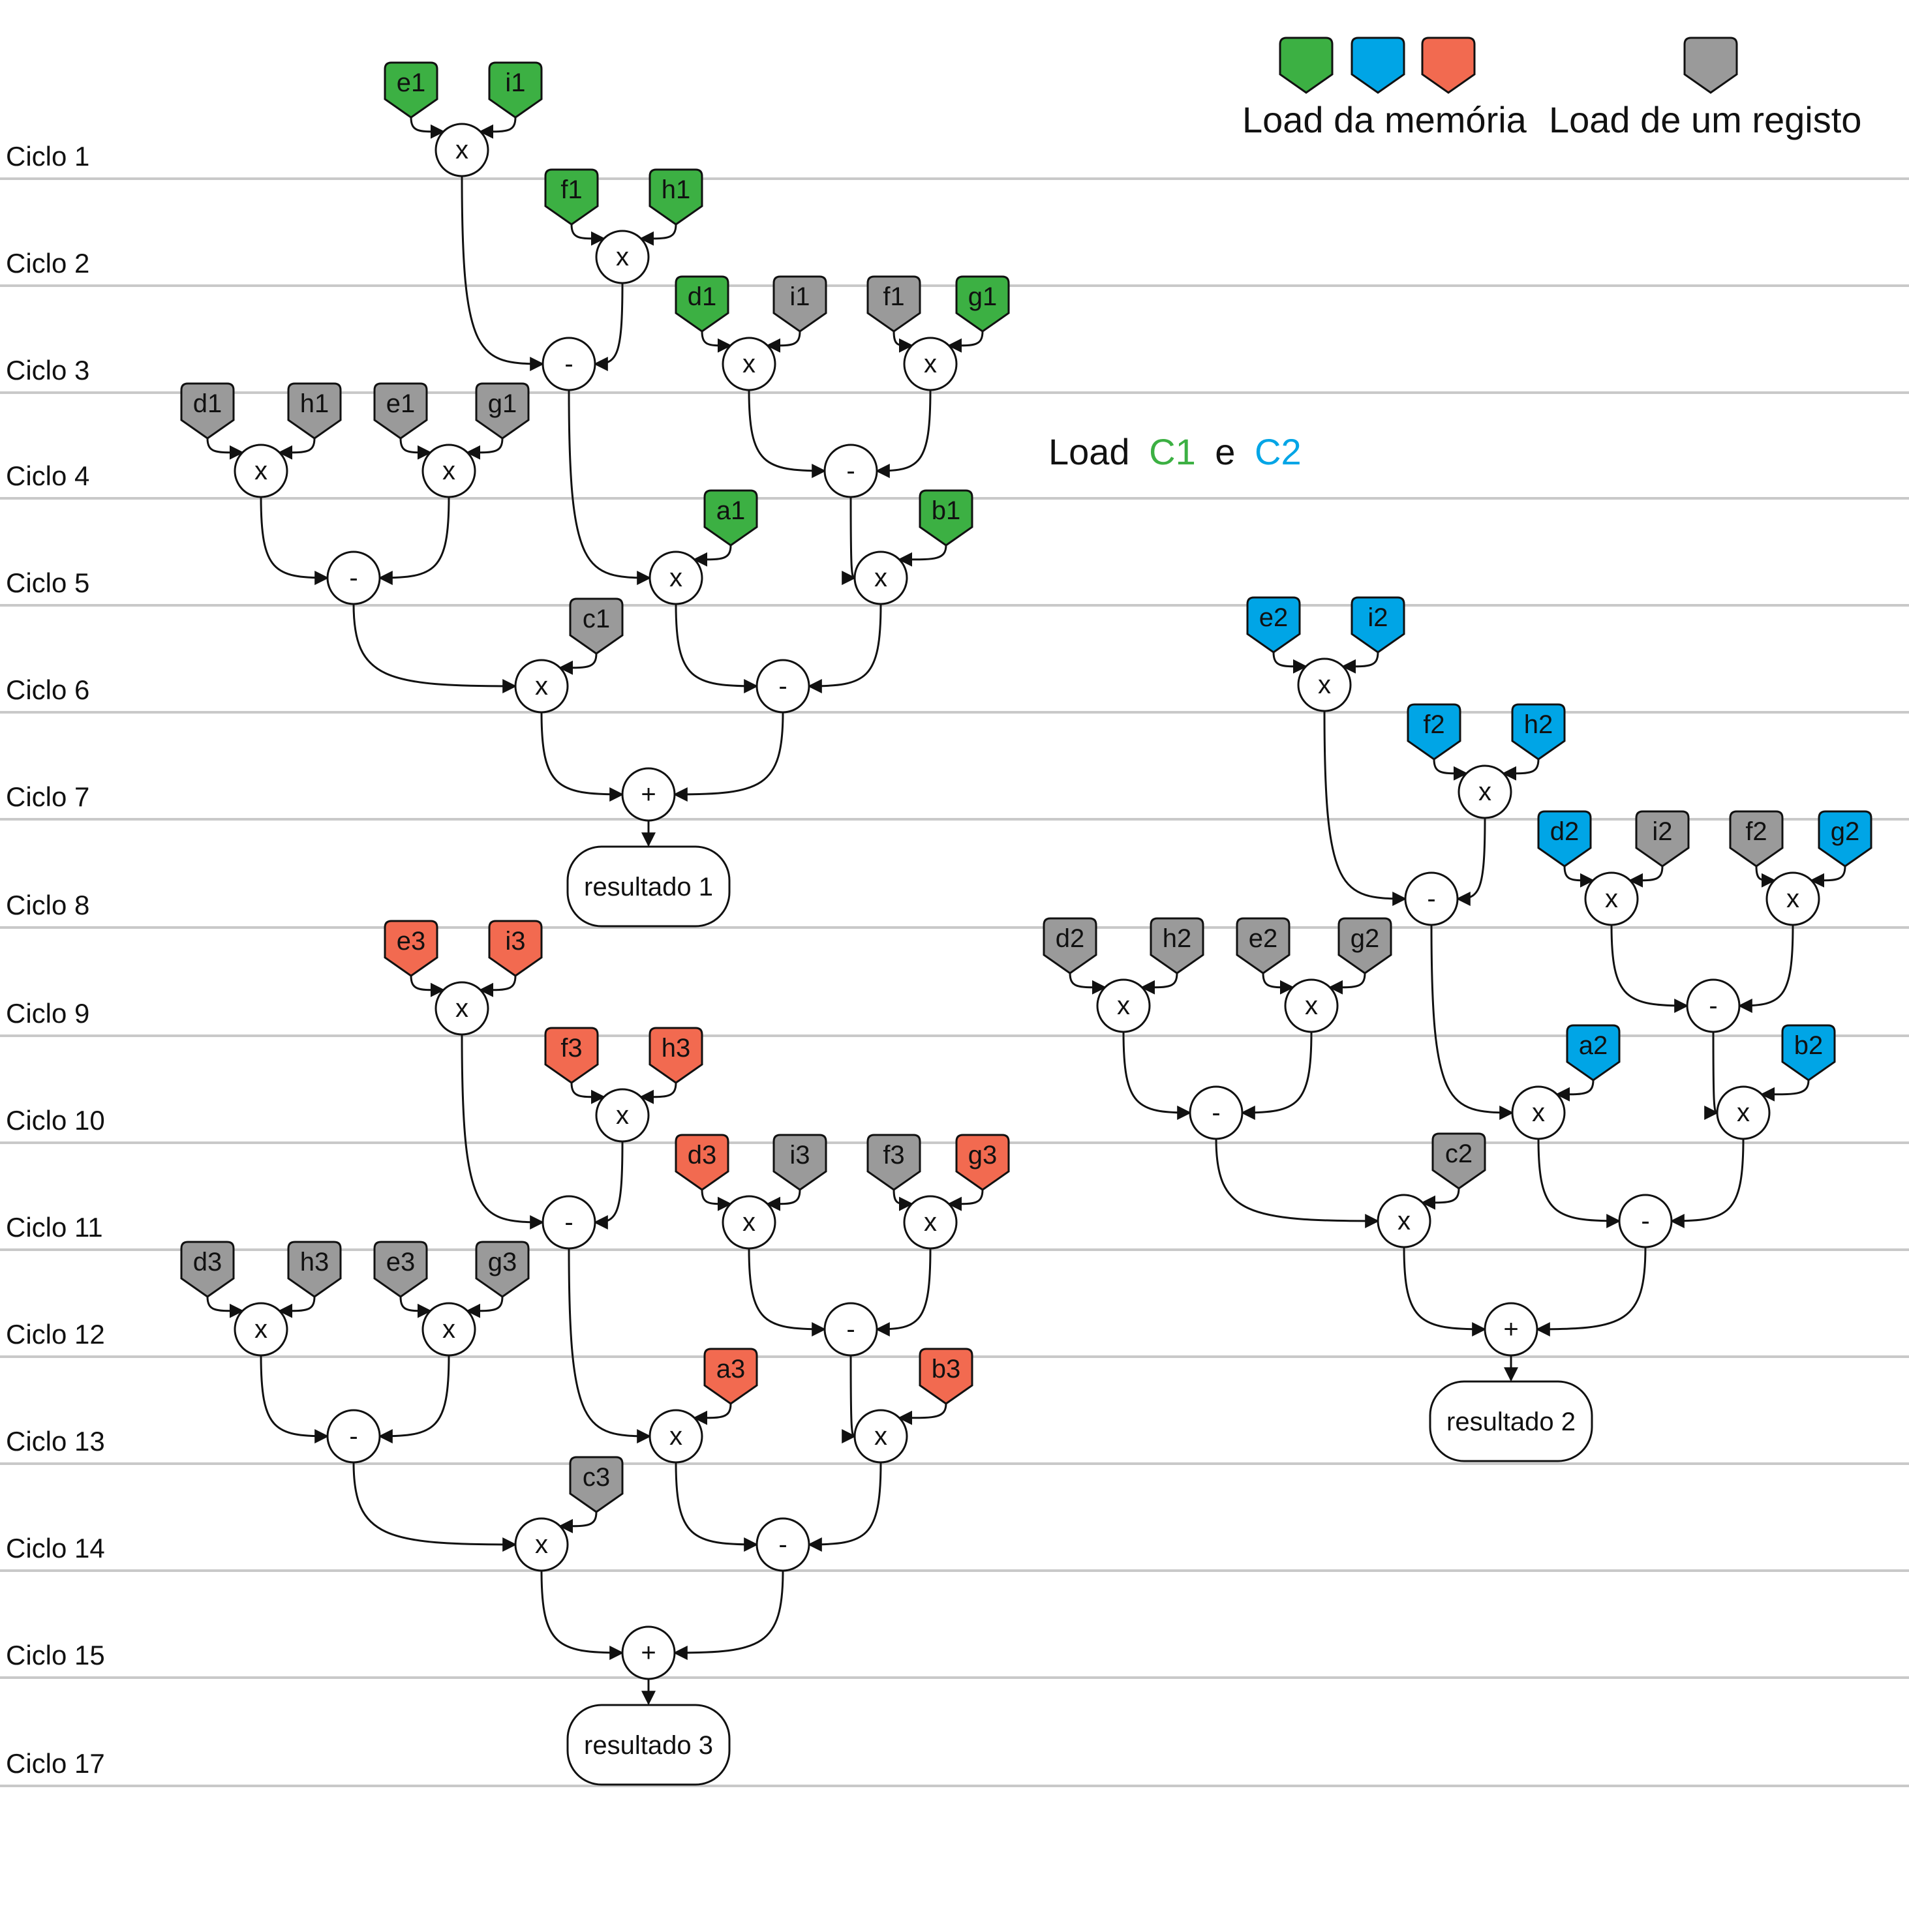 Image resolution: width=1909 pixels, height=1932 pixels. What do you see at coordinates (55, 1334) in the screenshot?
I see `cycle-label: Ciclo 12` at bounding box center [55, 1334].